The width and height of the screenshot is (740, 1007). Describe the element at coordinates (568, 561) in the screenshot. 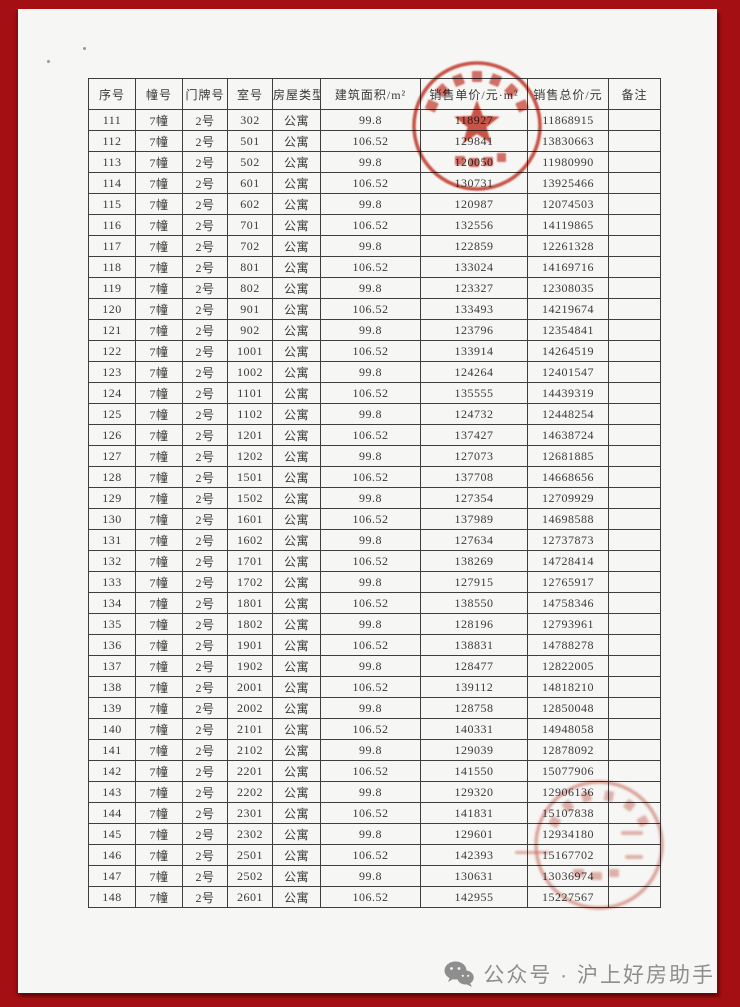

I see `table-cell: 14728414` at that location.